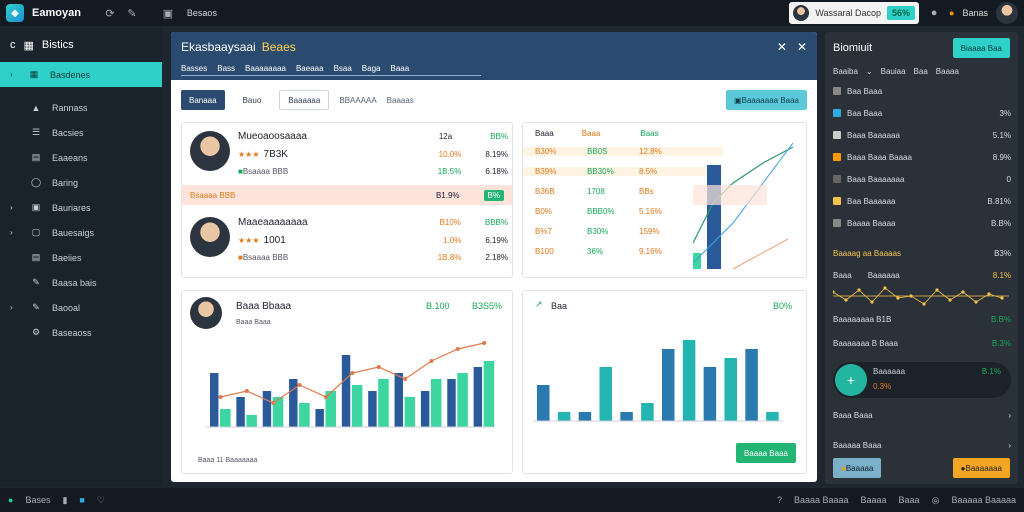 The height and width of the screenshot is (512, 1024). I want to click on panel-tab: Baaiba, so click(845, 71).